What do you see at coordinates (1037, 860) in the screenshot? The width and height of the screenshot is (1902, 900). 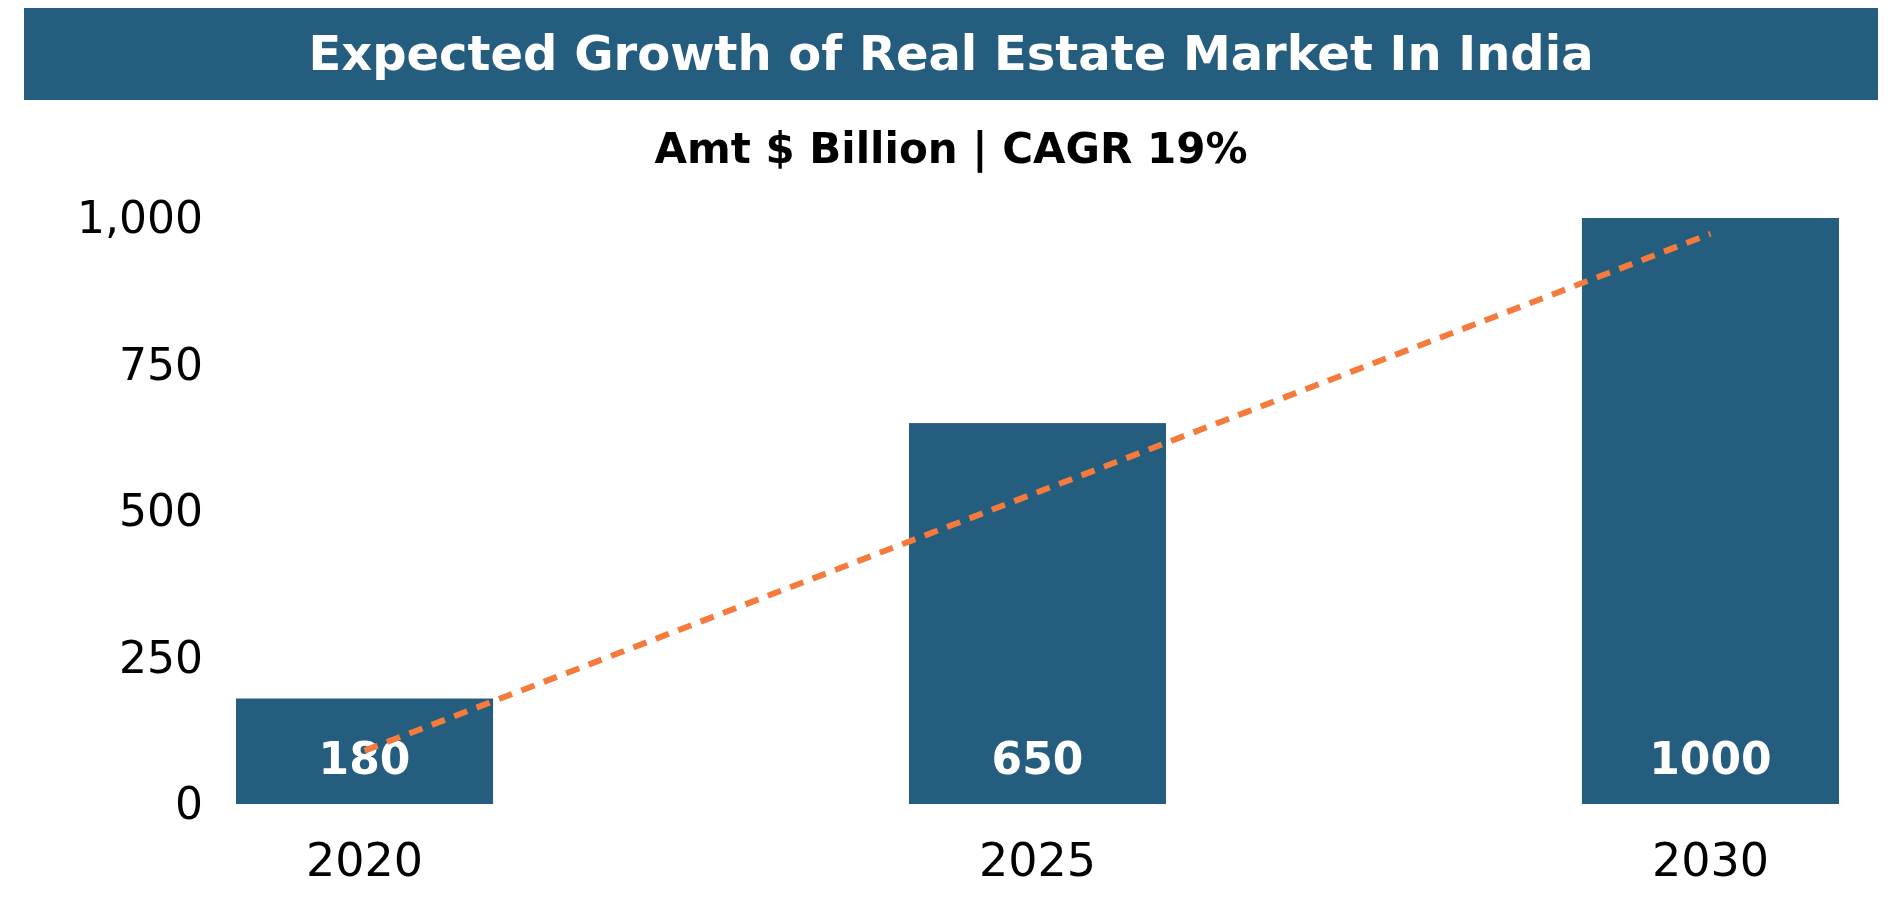 I see `x-tick-label: 2025` at bounding box center [1037, 860].